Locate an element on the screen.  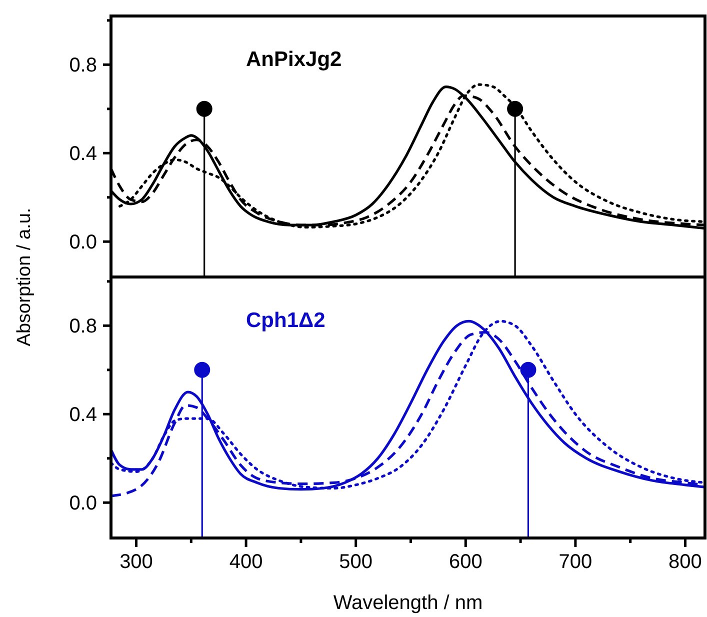
text: AnPixJg2 is located at coordinates (294, 59).